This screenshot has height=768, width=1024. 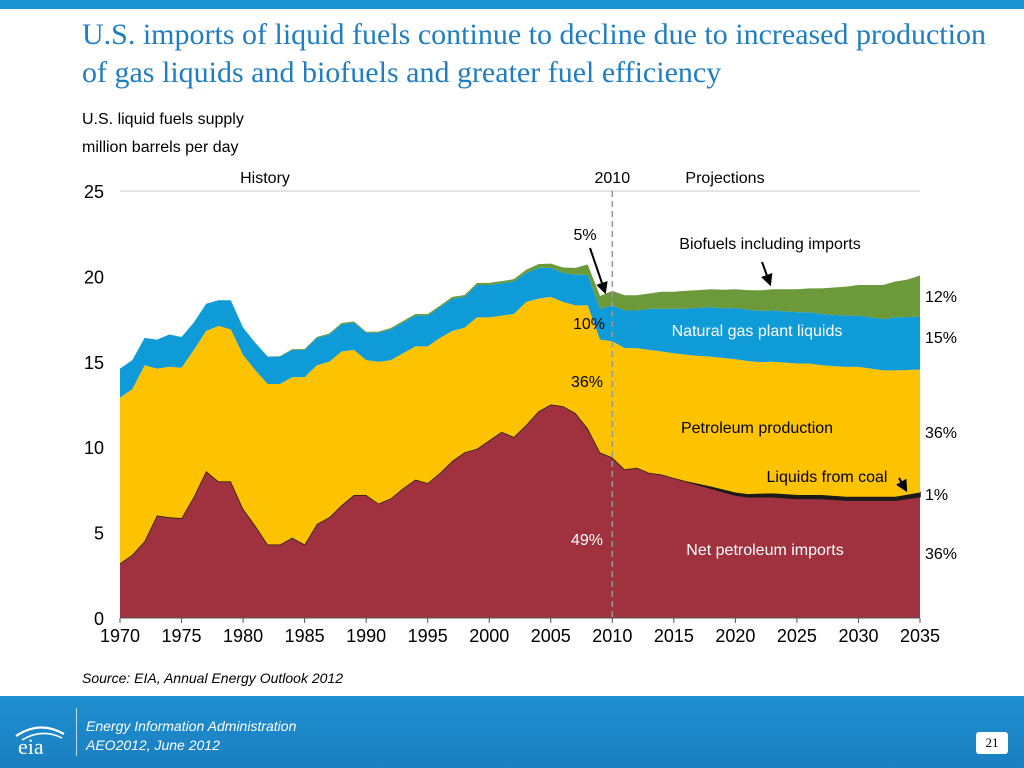 I want to click on x-tick-label: 1990, so click(x=366, y=636).